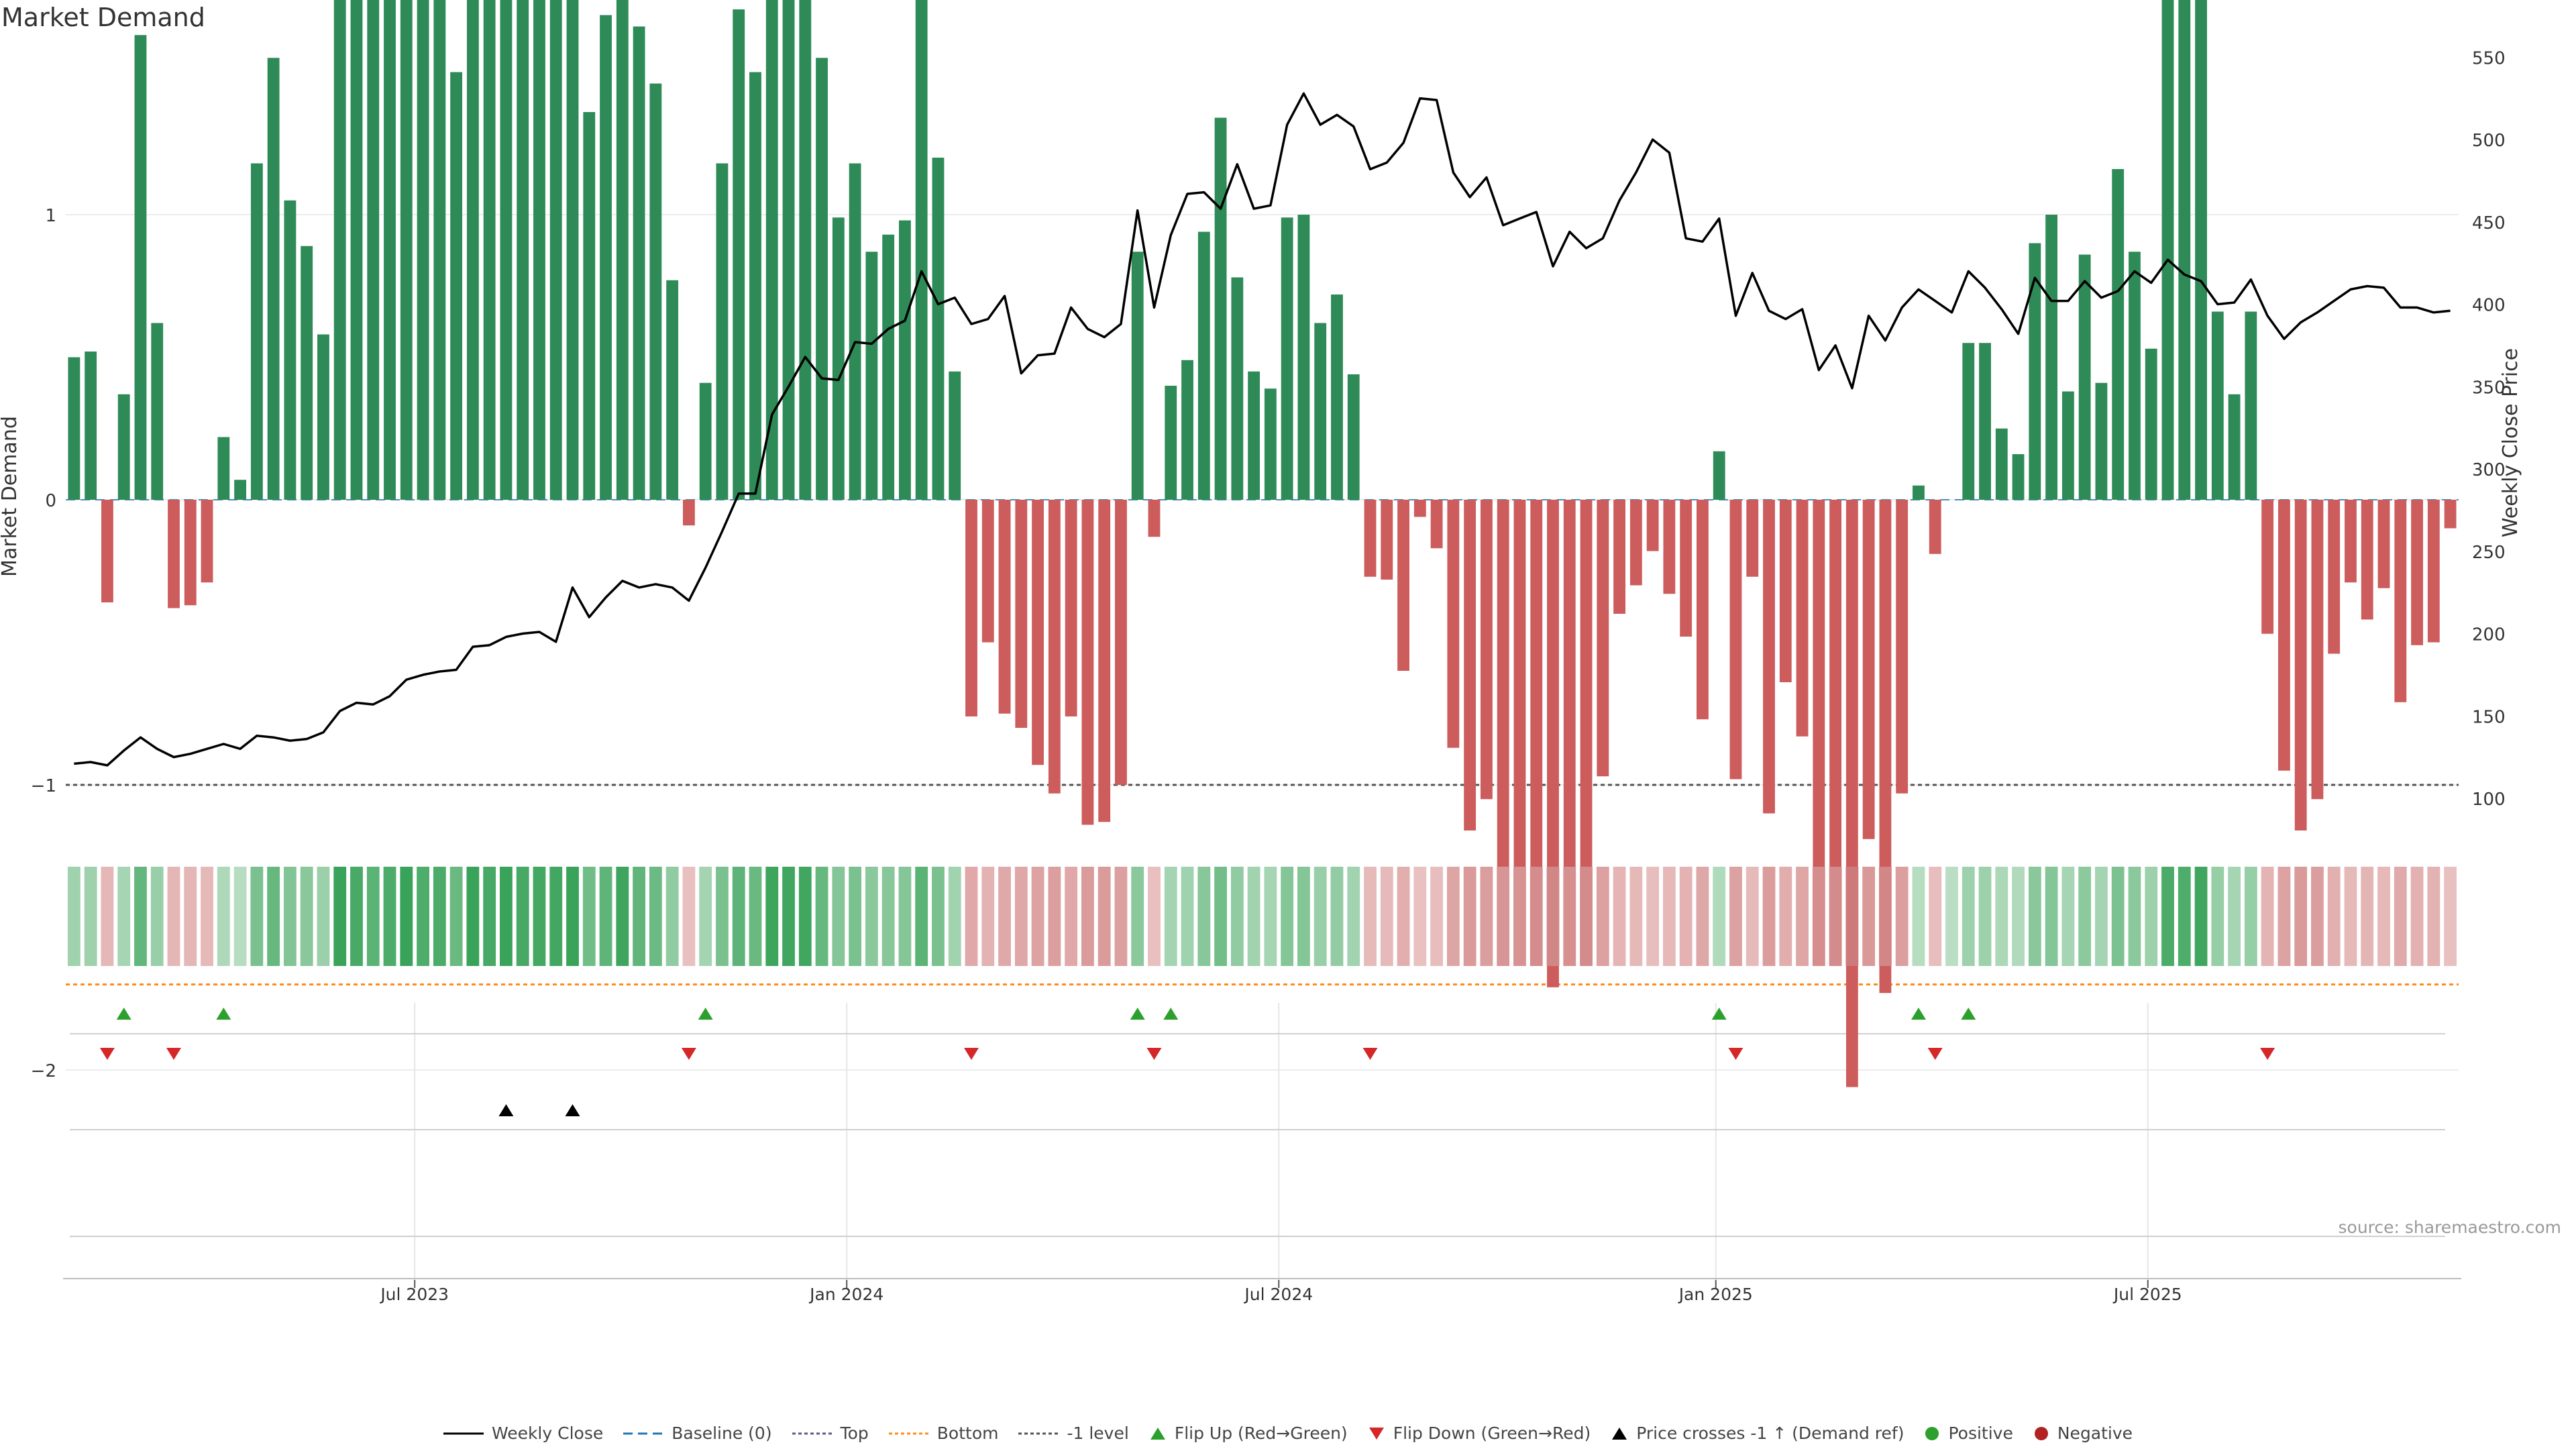  I want to click on legend-item: Price crosses -1 ↑ (Demand ref), so click(1757, 1433).